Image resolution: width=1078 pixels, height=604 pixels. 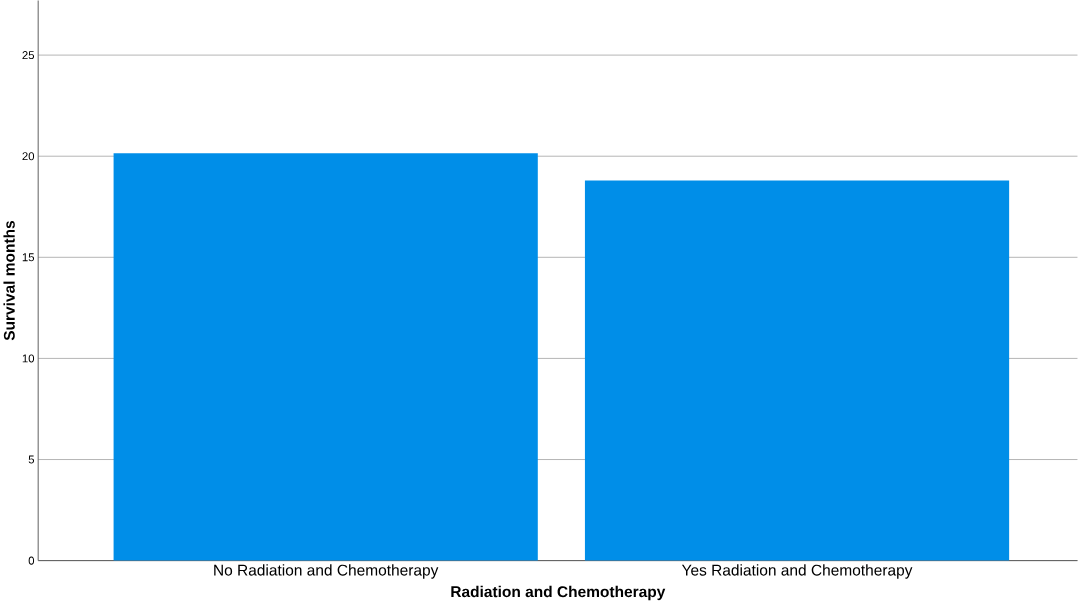 What do you see at coordinates (28, 55) in the screenshot?
I see `y-tick-label: 25` at bounding box center [28, 55].